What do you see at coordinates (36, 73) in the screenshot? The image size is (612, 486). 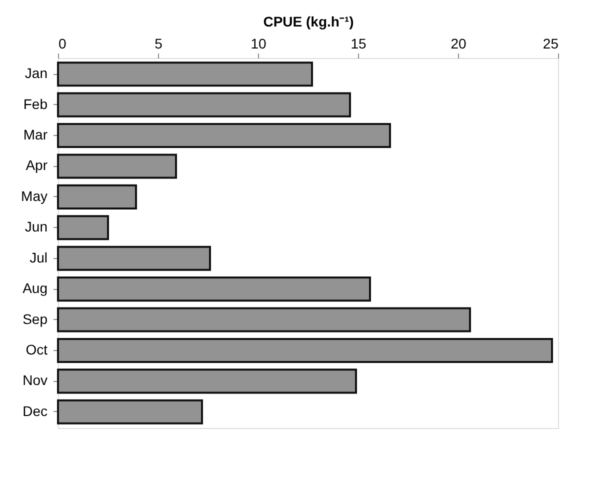 I see `y-tick-label: Jan` at bounding box center [36, 73].